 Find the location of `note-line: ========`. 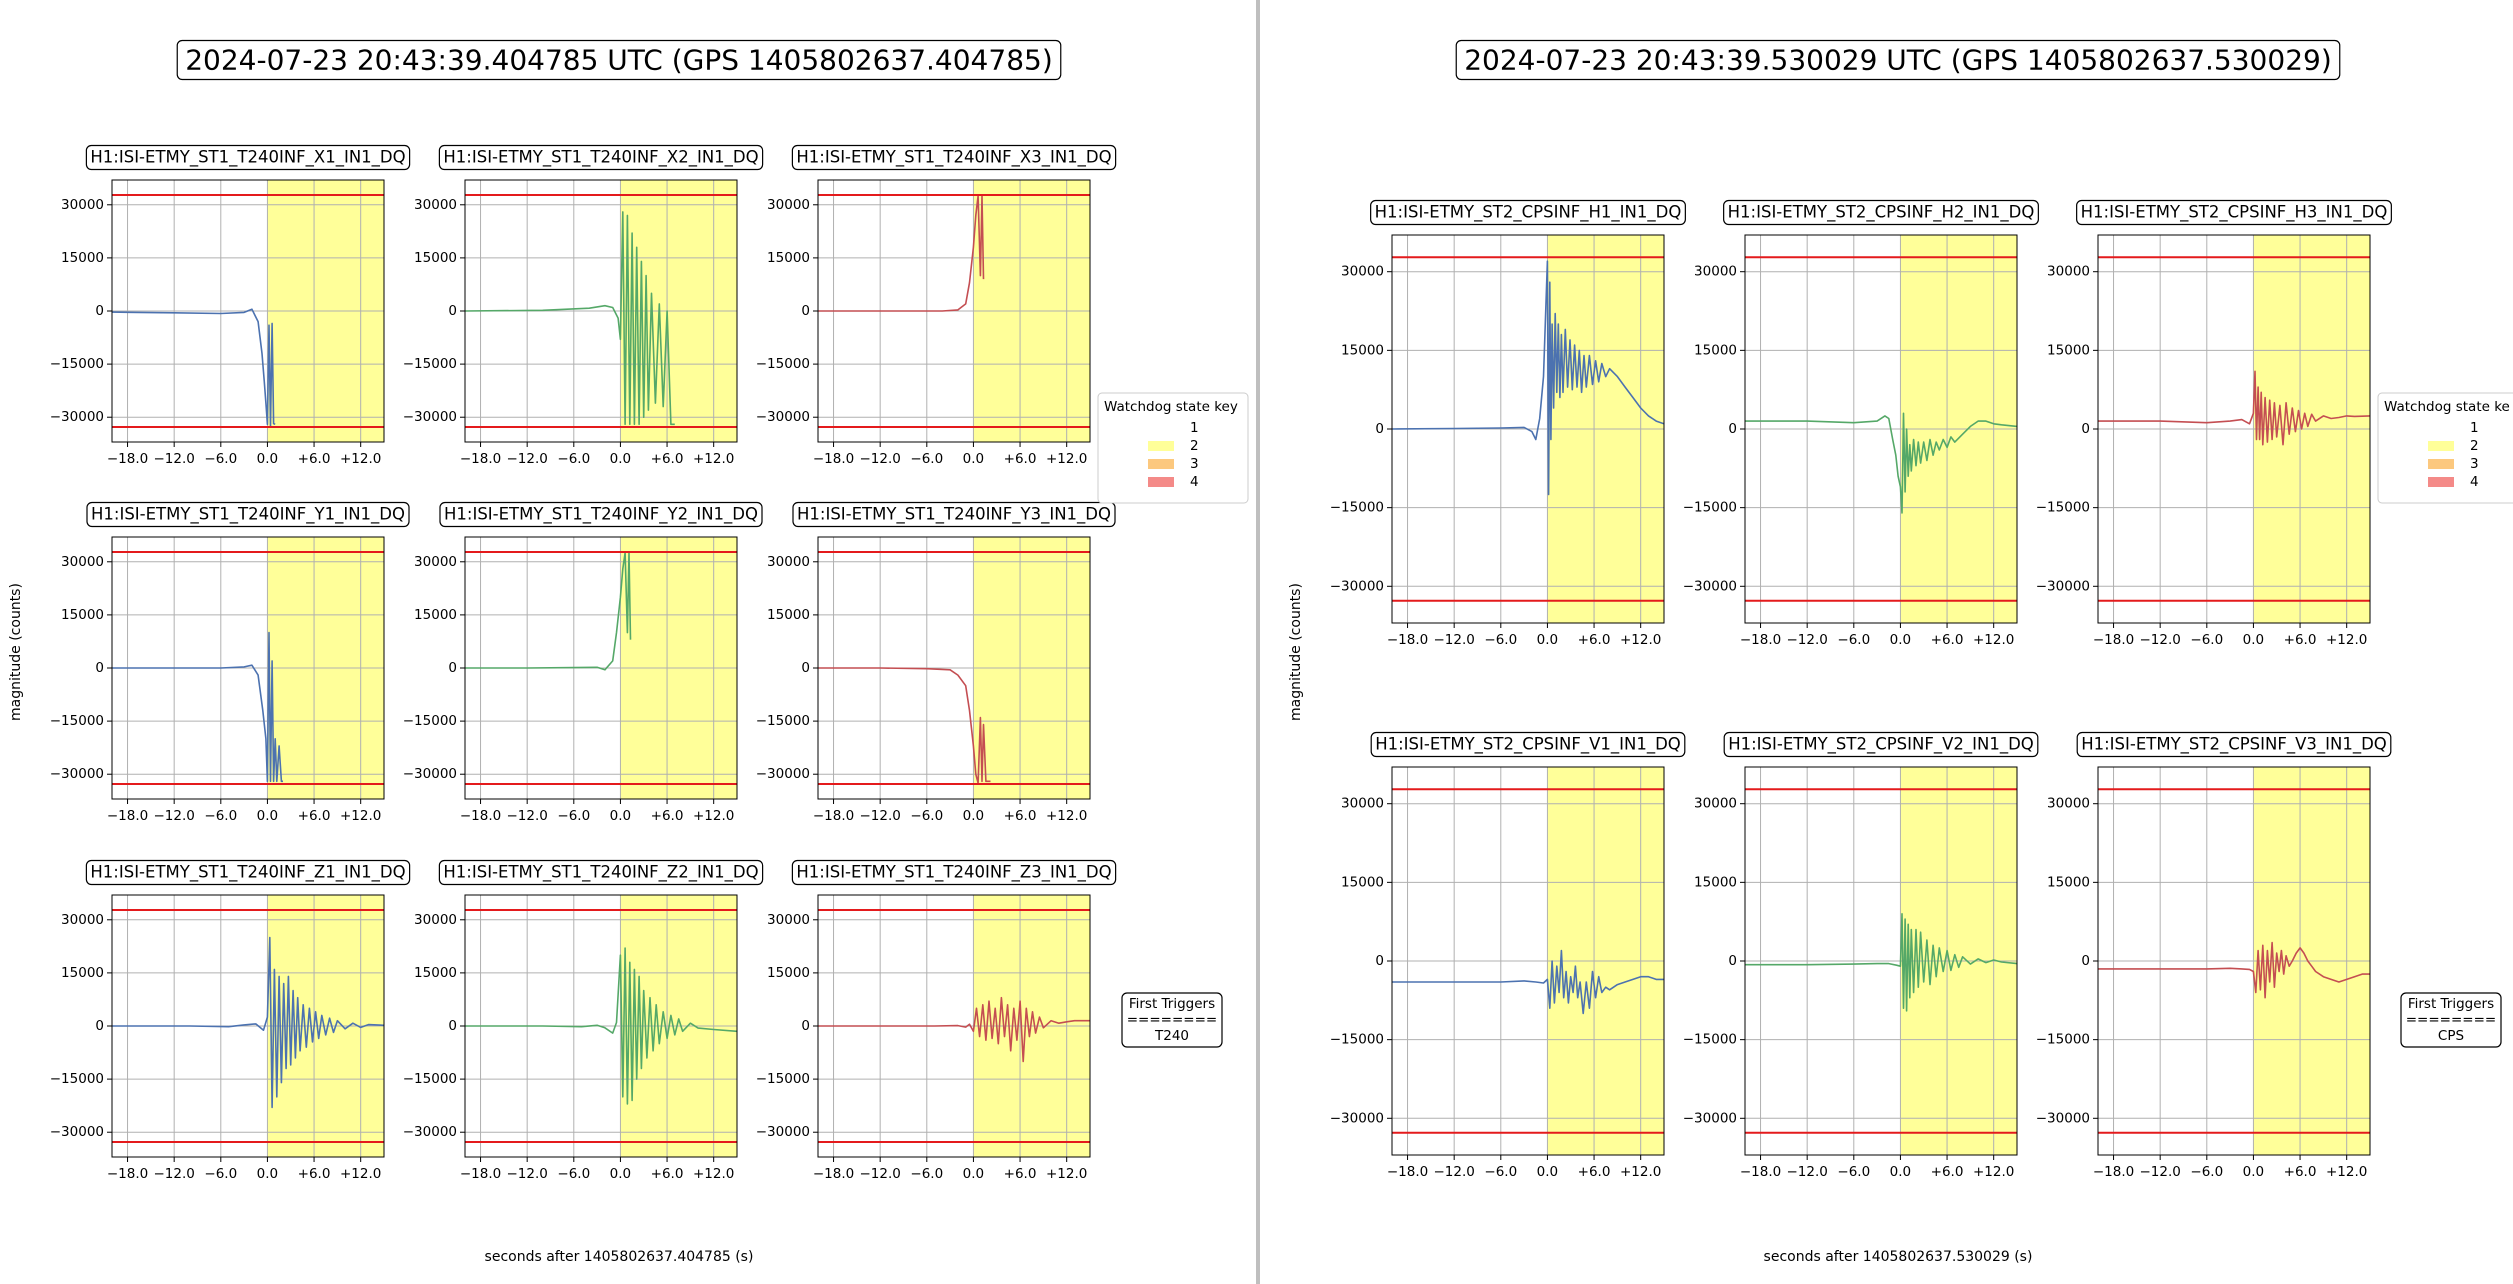

note-line: ======== is located at coordinates (2451, 1020).